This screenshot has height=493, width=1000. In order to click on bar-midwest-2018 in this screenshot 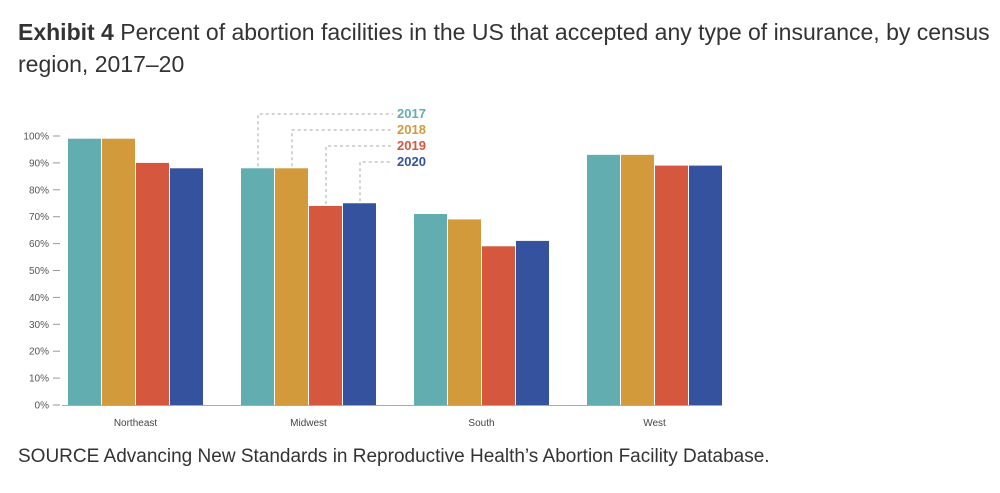, I will do `click(291, 286)`.